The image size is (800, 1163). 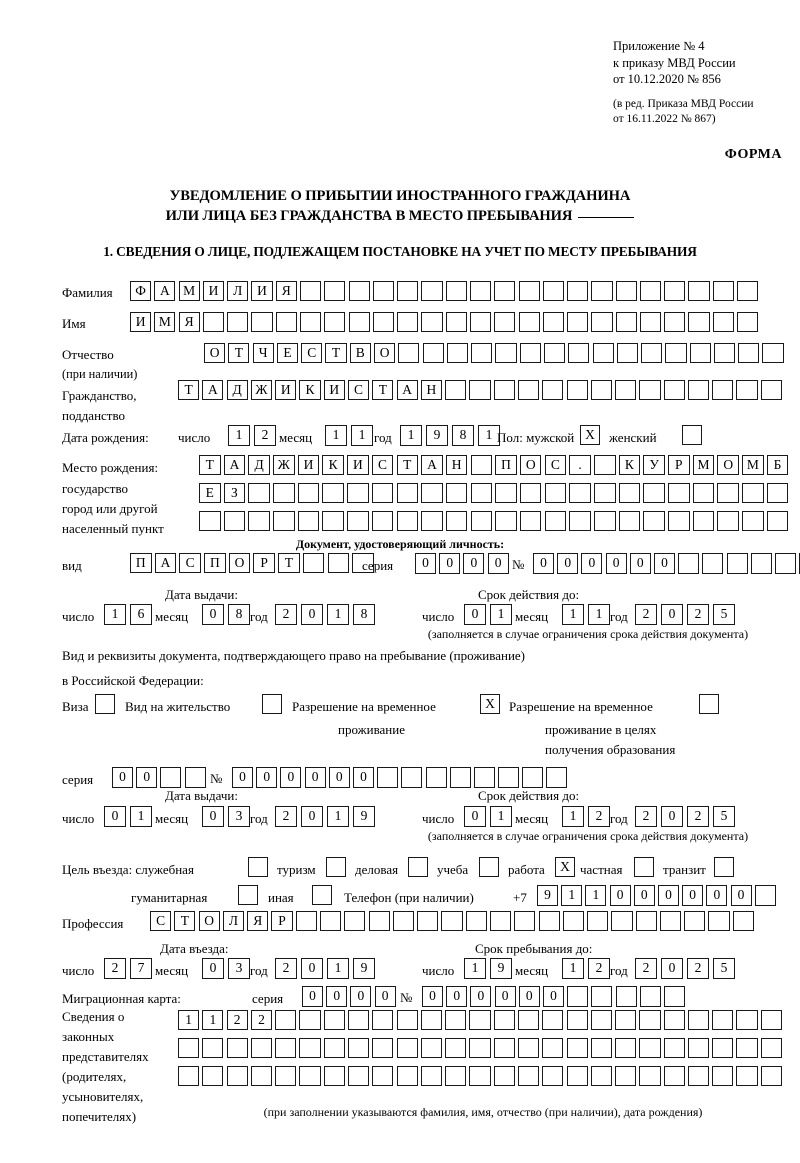 I want to click on cell: X, so click(x=490, y=704).